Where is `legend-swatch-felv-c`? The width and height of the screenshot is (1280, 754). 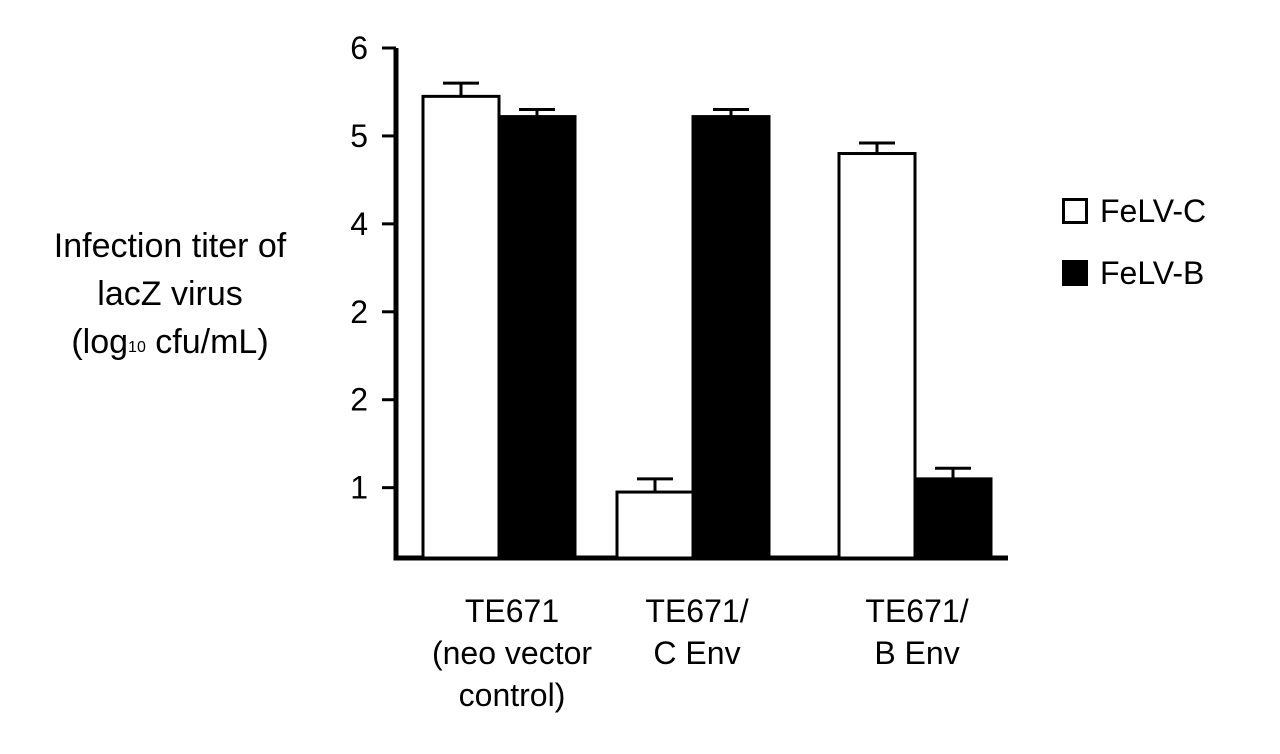
legend-swatch-felv-c is located at coordinates (1075, 211).